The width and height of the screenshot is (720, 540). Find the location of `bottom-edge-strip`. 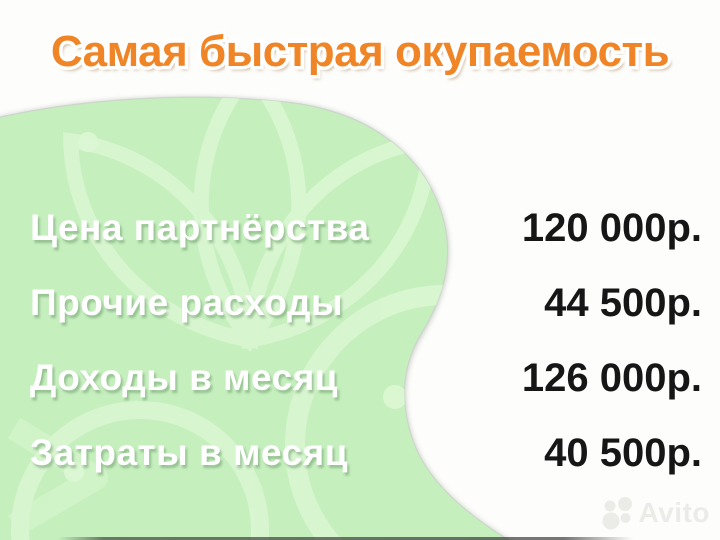

bottom-edge-strip is located at coordinates (345, 538).